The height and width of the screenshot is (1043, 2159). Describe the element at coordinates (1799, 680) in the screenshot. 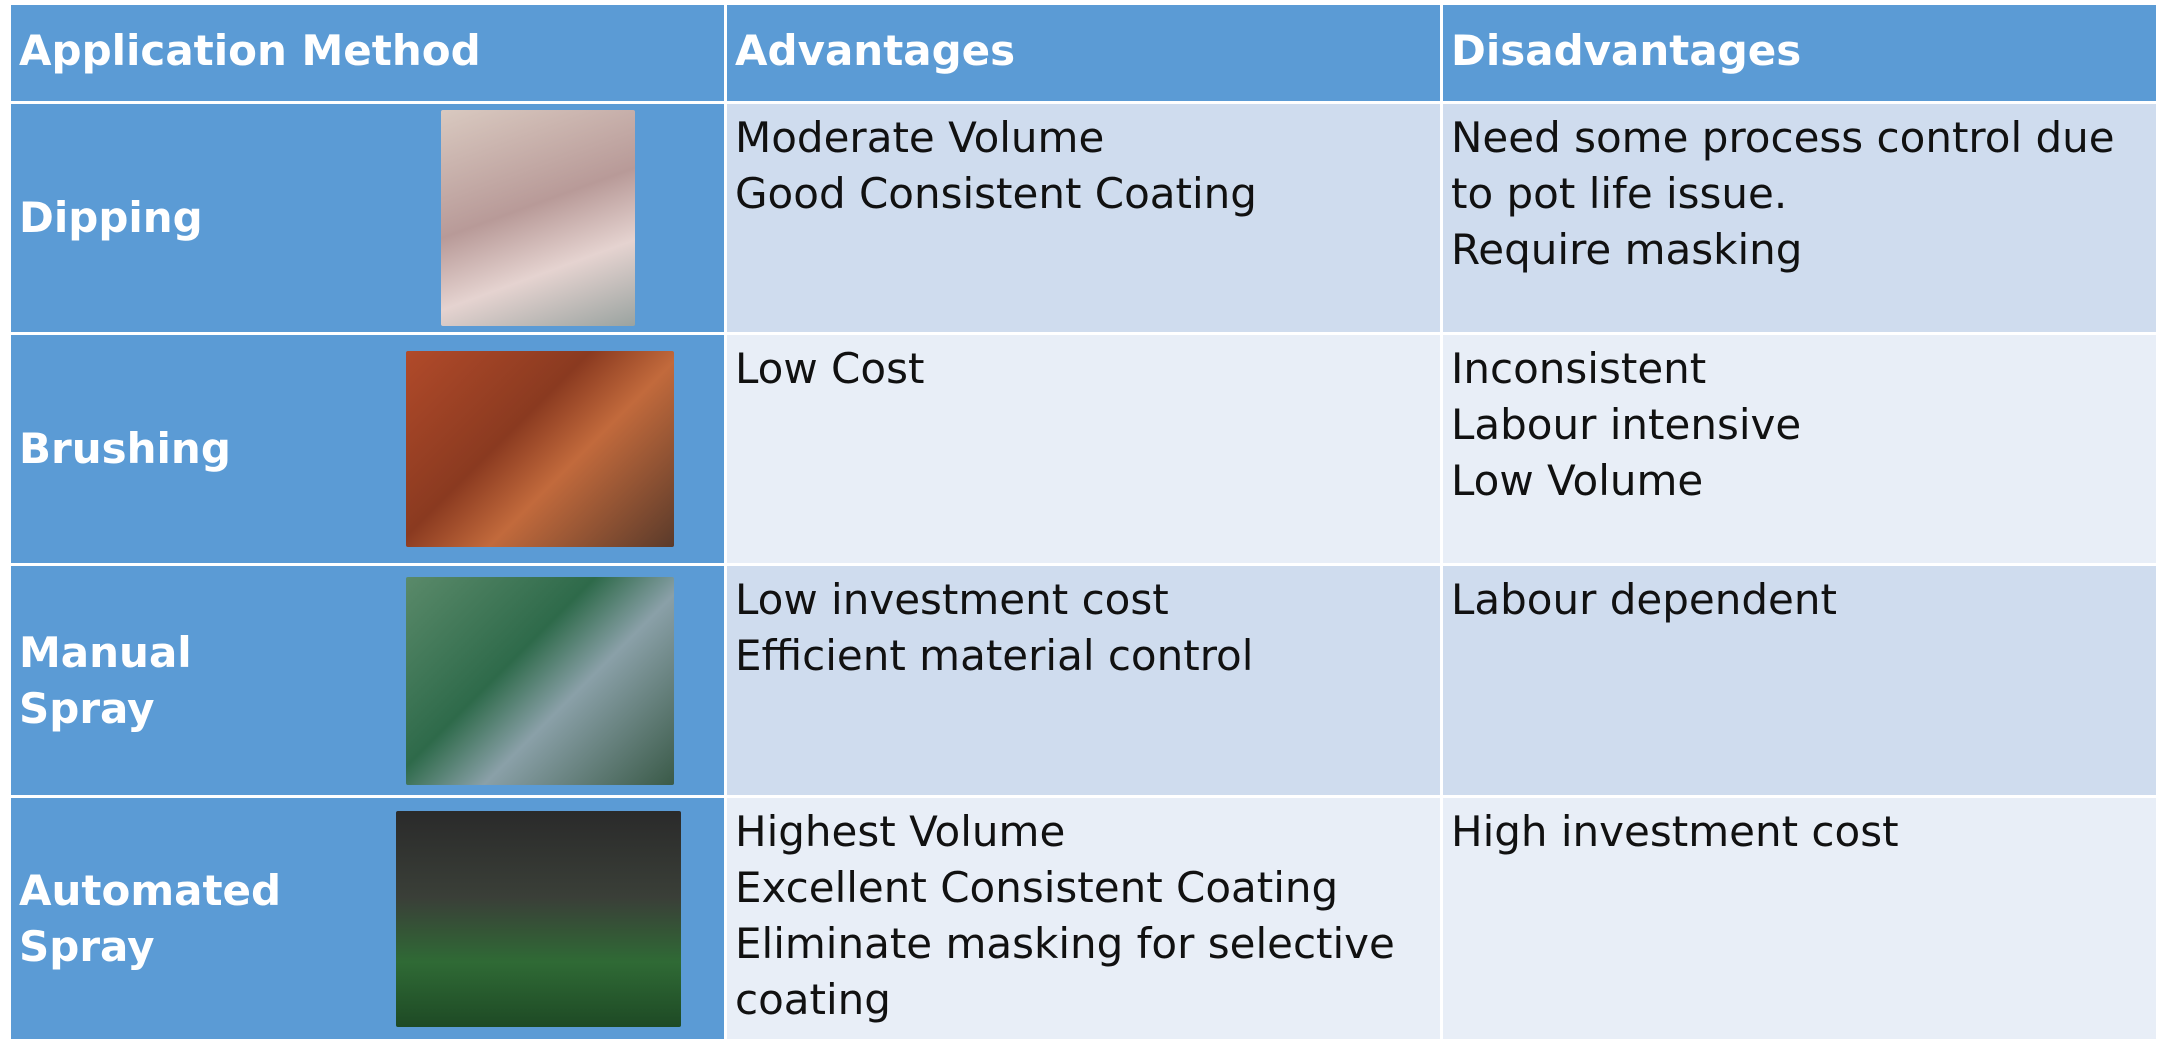

I see `disadvantages-cell: Labour dependent` at that location.